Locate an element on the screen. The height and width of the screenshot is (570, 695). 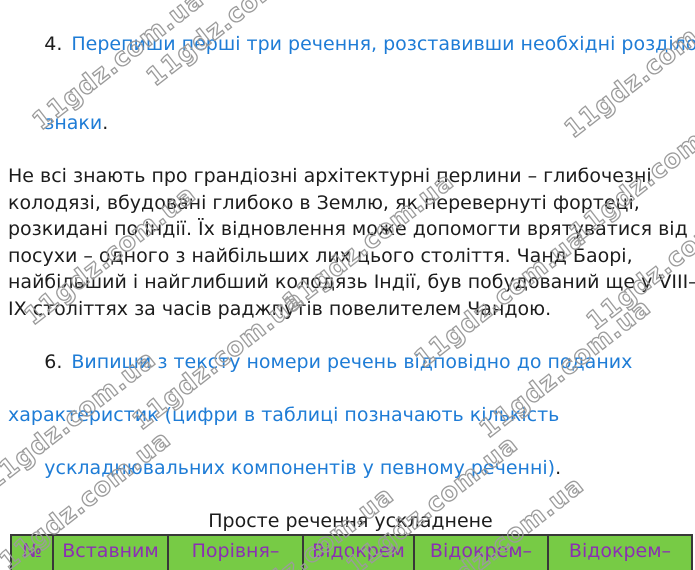
column-header-detached-adverbial: Відокрем– леною обставино ю is located at coordinates (481, 551).